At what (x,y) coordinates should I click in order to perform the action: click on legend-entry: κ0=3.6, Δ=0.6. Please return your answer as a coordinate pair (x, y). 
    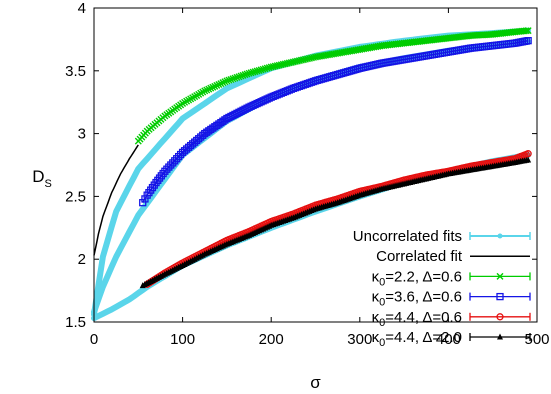
    Looking at the image, I should click on (451, 299).